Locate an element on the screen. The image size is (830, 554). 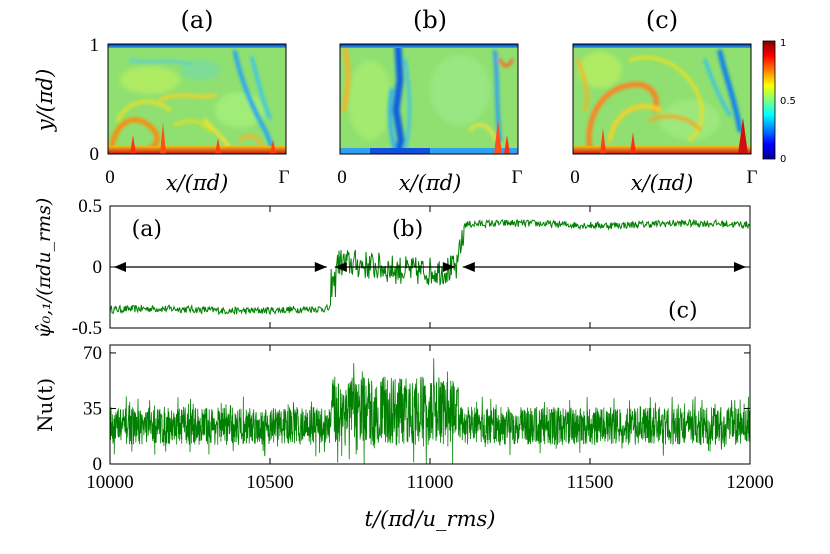
xtick-label: 10000 is located at coordinates (110, 482).